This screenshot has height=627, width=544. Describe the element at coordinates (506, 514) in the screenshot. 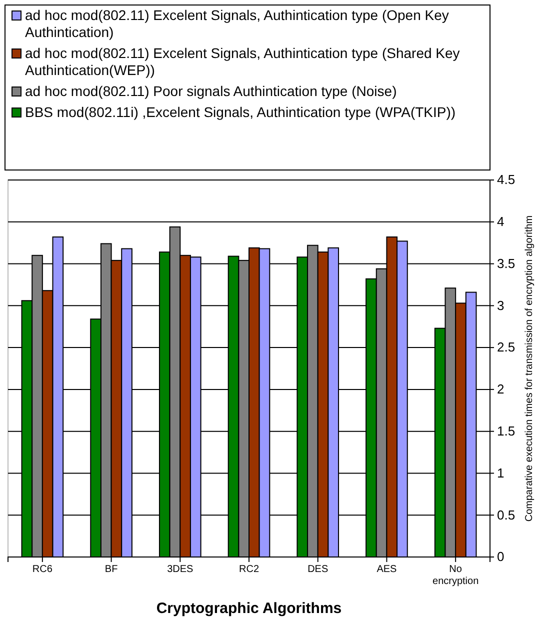

I see `y-tick-label: 0.5` at that location.